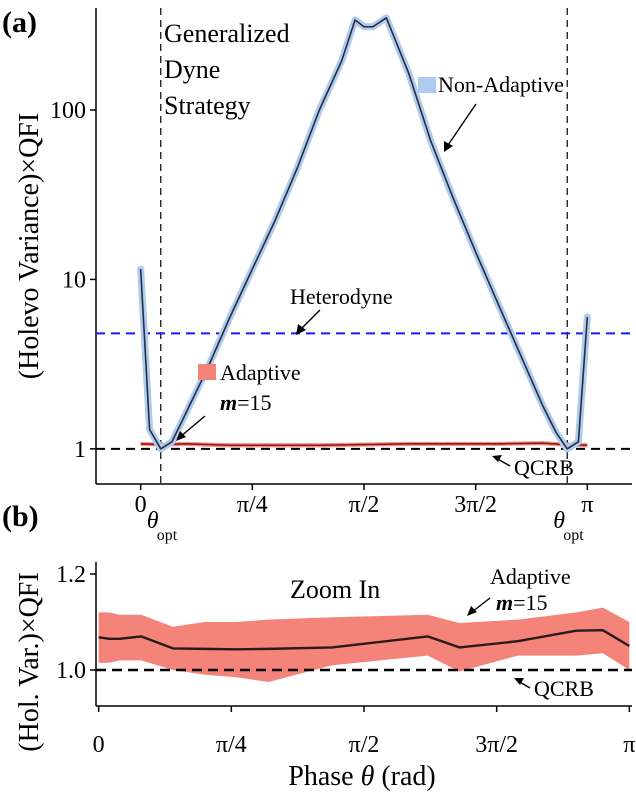 Image resolution: width=636 pixels, height=799 pixels. Describe the element at coordinates (472, 611) in the screenshot. I see `adaptive-arrowhead-b` at that location.